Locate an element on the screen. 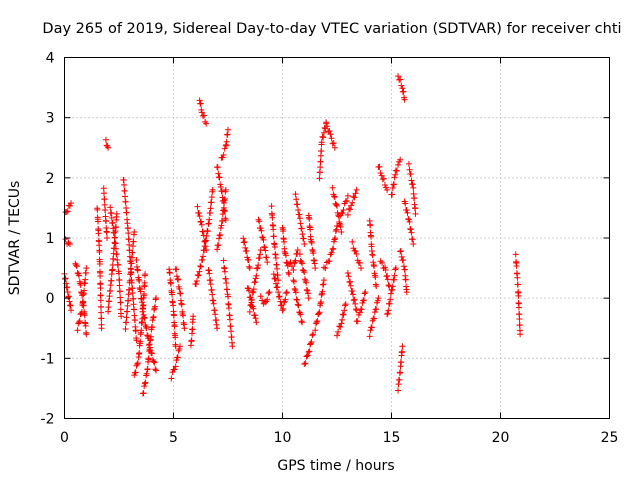 This screenshot has width=640, height=480. x-tick-label: 25 is located at coordinates (610, 438).